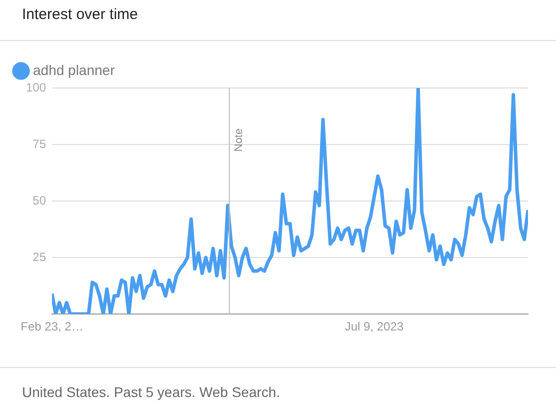  I want to click on ref-line-label: Note, so click(238, 140).